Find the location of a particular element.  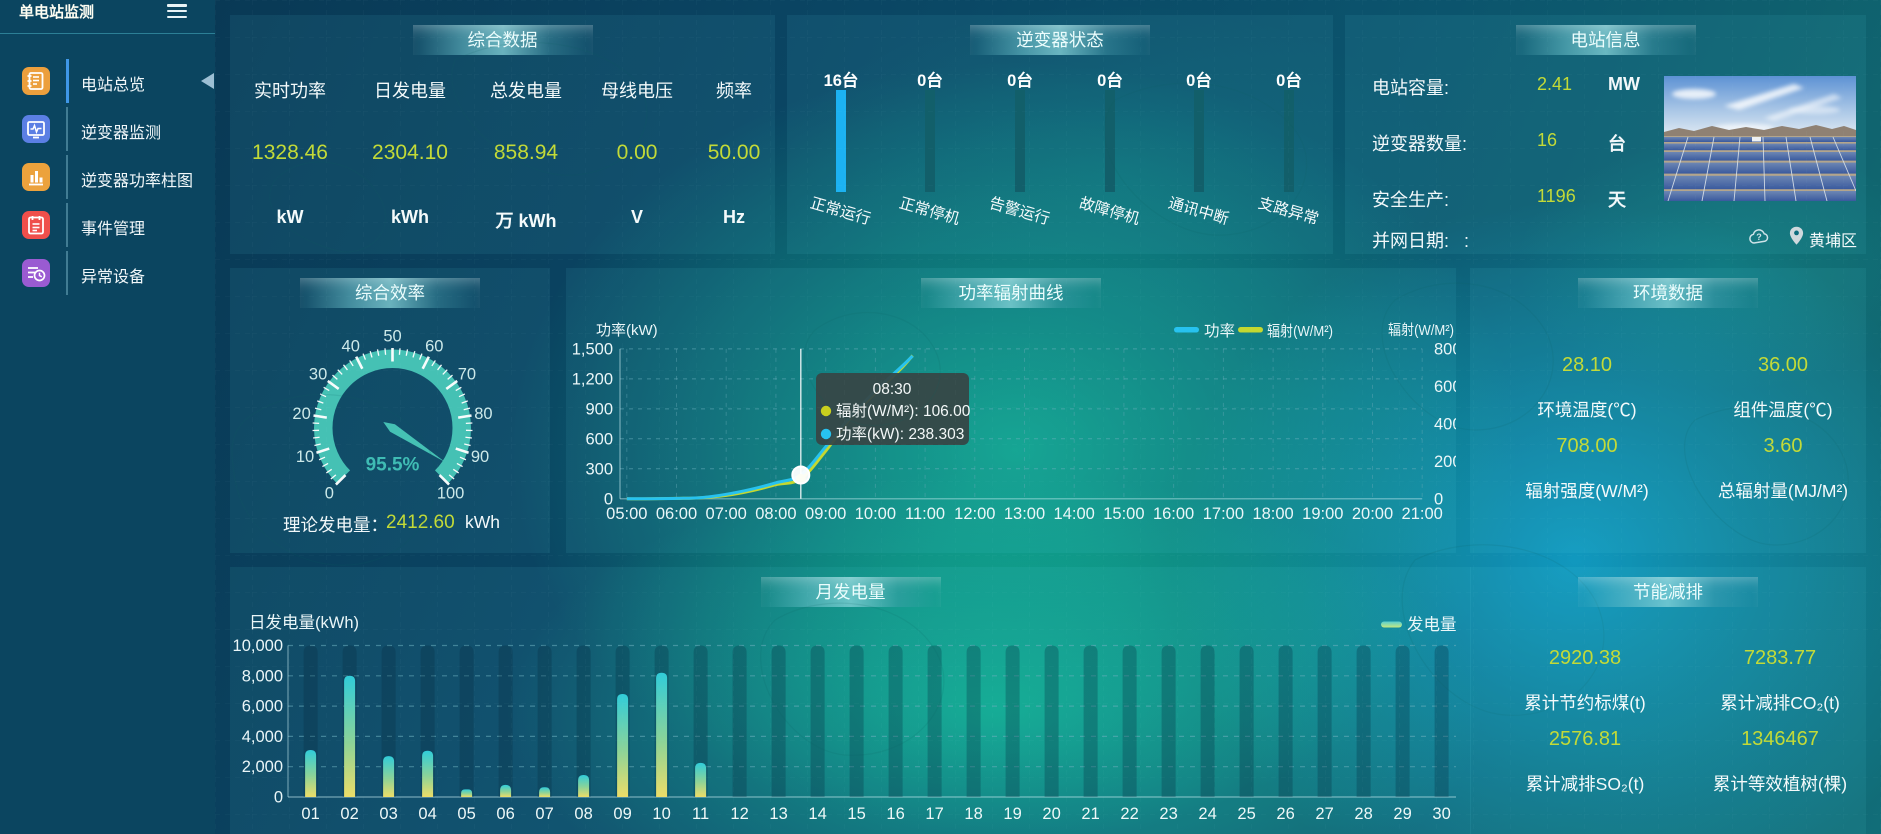

svg-text: 17 is located at coordinates (934, 814).